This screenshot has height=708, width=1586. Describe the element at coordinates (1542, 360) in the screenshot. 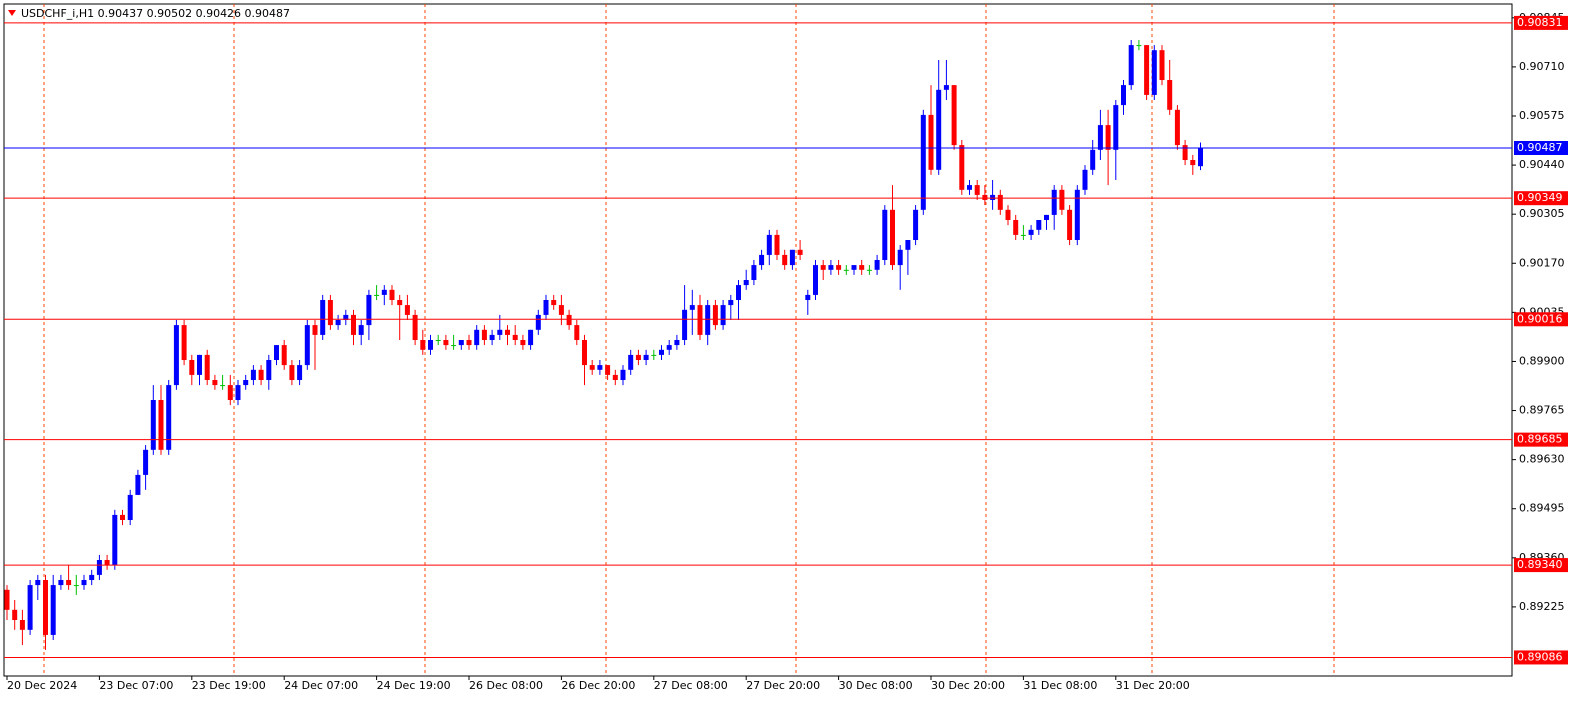

I see `y-tick-label: 0.89900` at that location.